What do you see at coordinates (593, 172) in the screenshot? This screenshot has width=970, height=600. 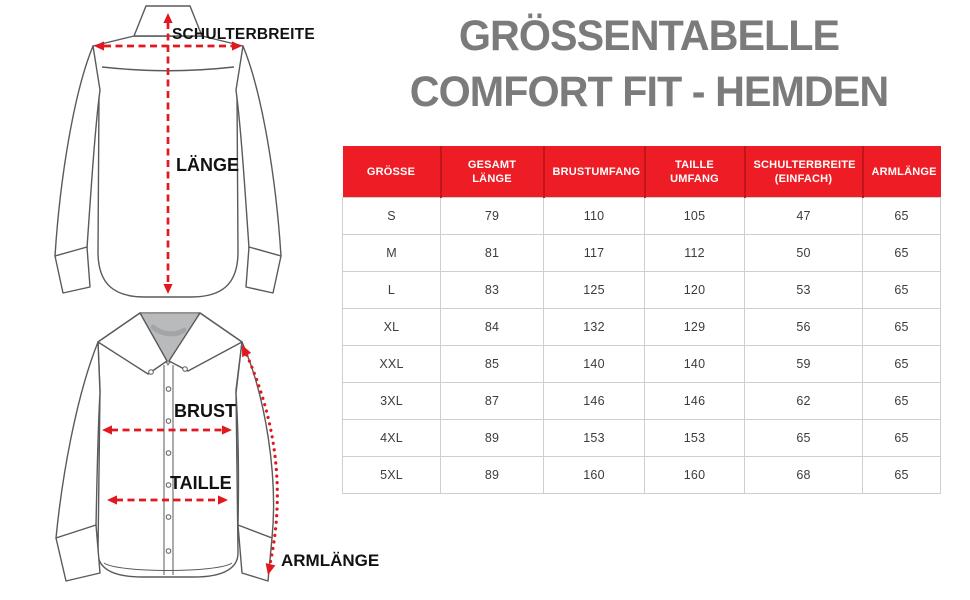 I see `col-header-brustumfang: BRUSTUMFANG` at bounding box center [593, 172].